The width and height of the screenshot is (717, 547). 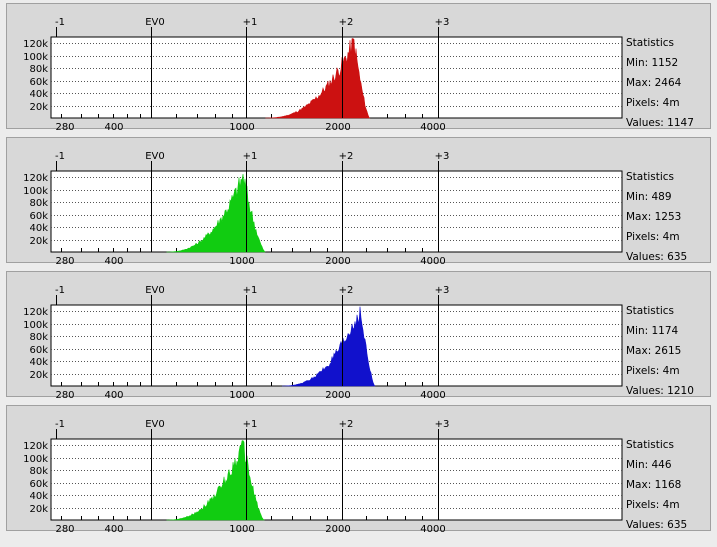 What do you see at coordinates (660, 391) in the screenshot?
I see `stat-values: Values: 1210` at bounding box center [660, 391].